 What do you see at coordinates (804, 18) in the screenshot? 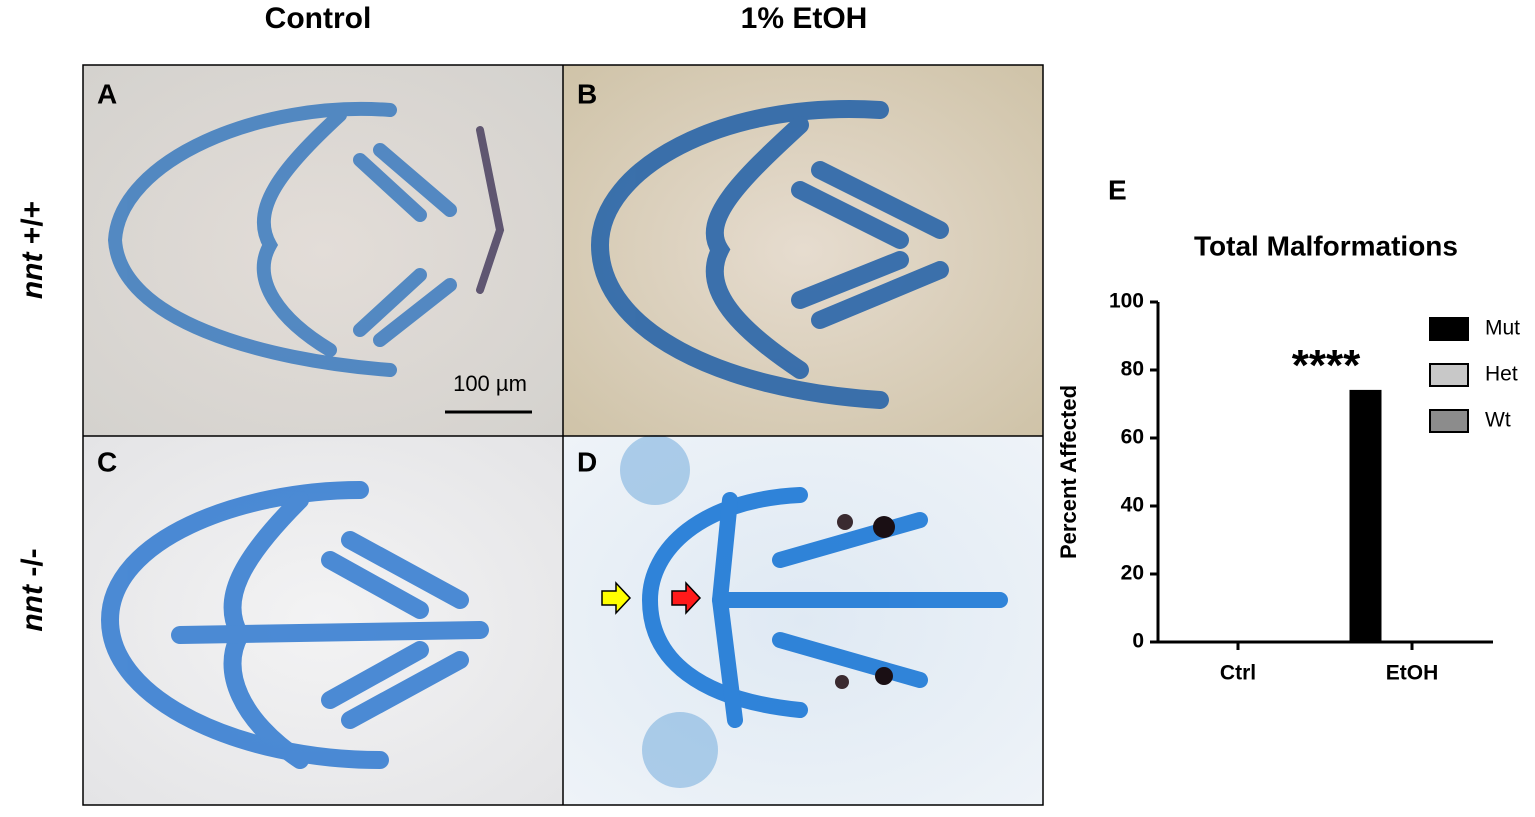
I see `column-label: 1% EtOH` at bounding box center [804, 18].